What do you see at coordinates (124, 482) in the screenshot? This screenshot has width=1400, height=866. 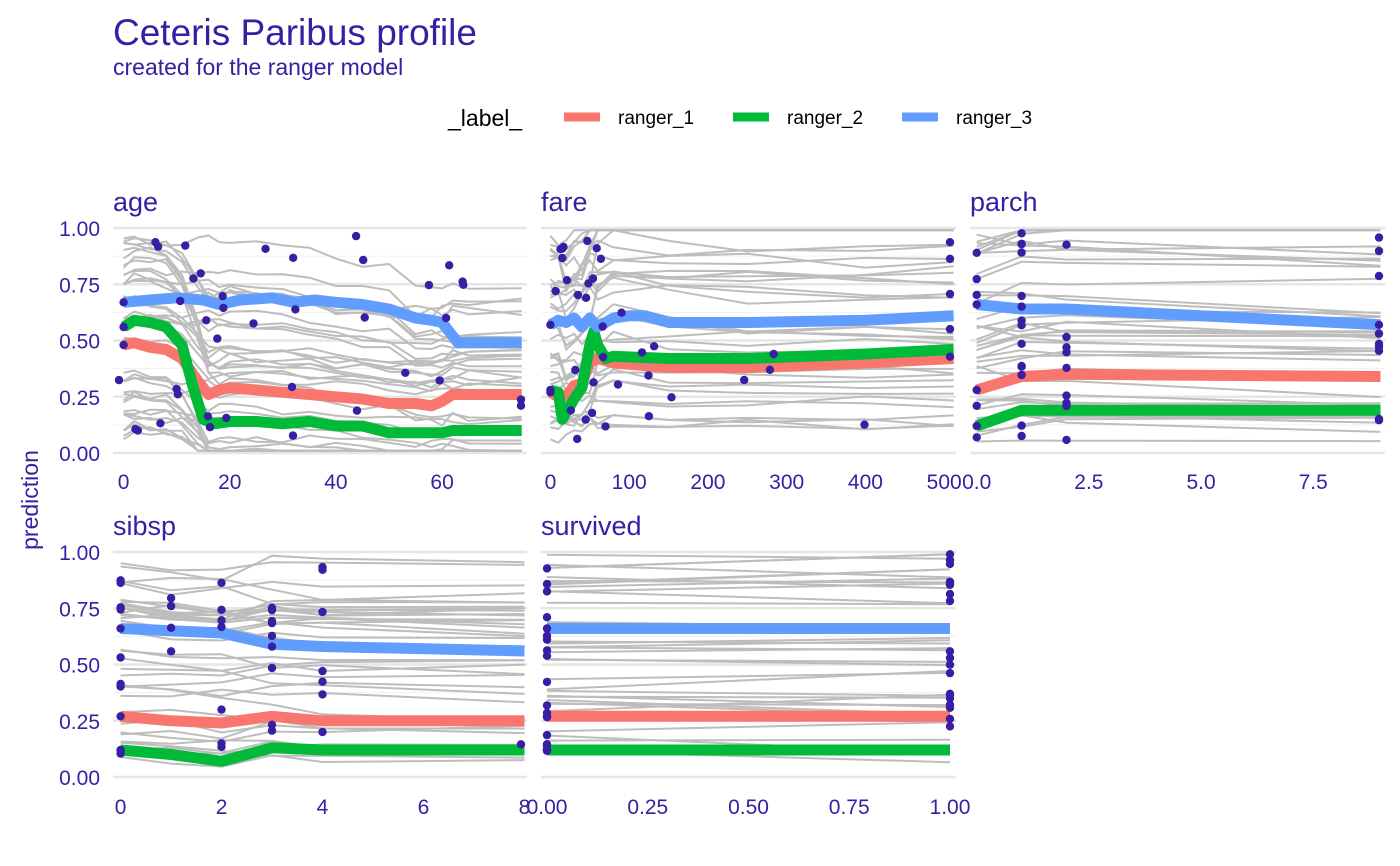 I see `x-tick-label: 0` at bounding box center [124, 482].